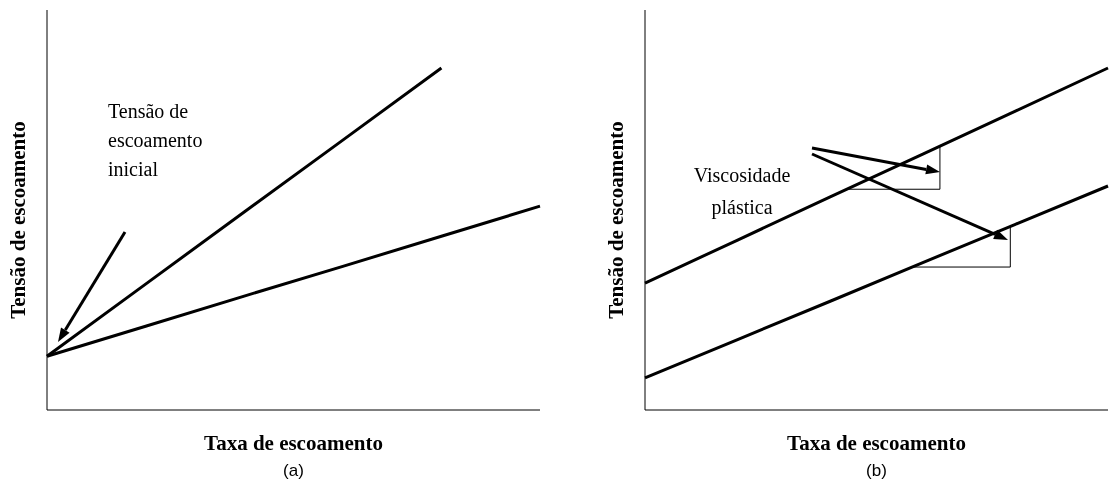  I want to click on text: (b), so click(876, 470).